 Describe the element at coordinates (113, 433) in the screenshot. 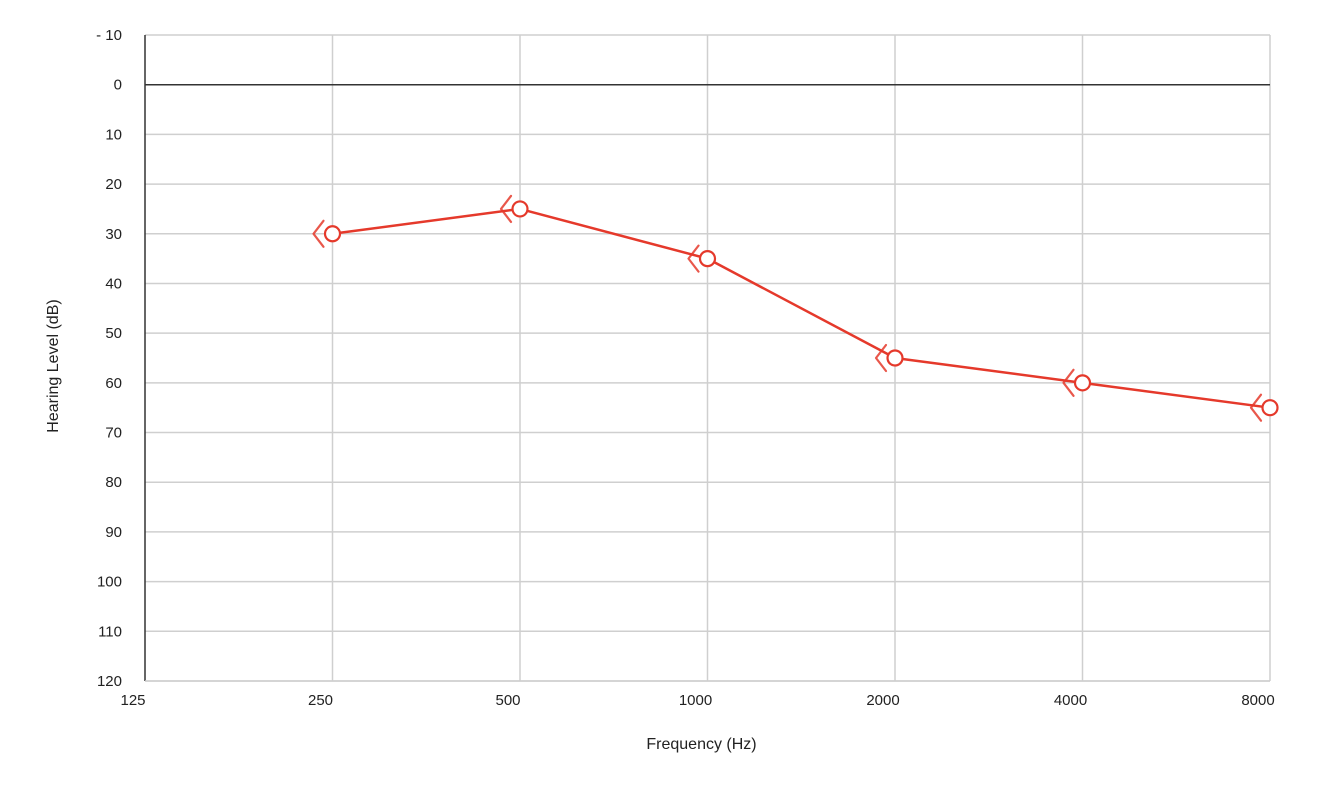

I see `y-tick-label: 70` at that location.